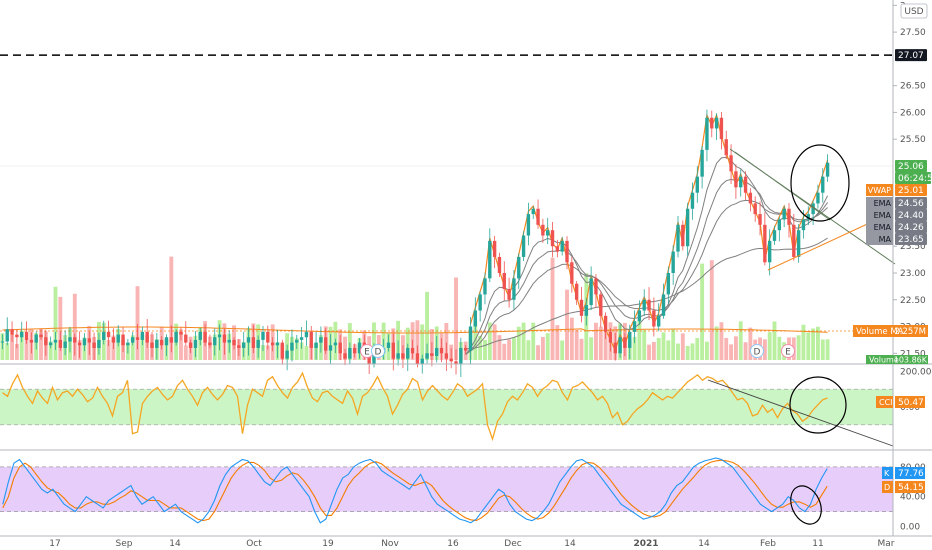 The height and width of the screenshot is (550, 932). What do you see at coordinates (782, 186) in the screenshot?
I see `channel-trendline` at bounding box center [782, 186].